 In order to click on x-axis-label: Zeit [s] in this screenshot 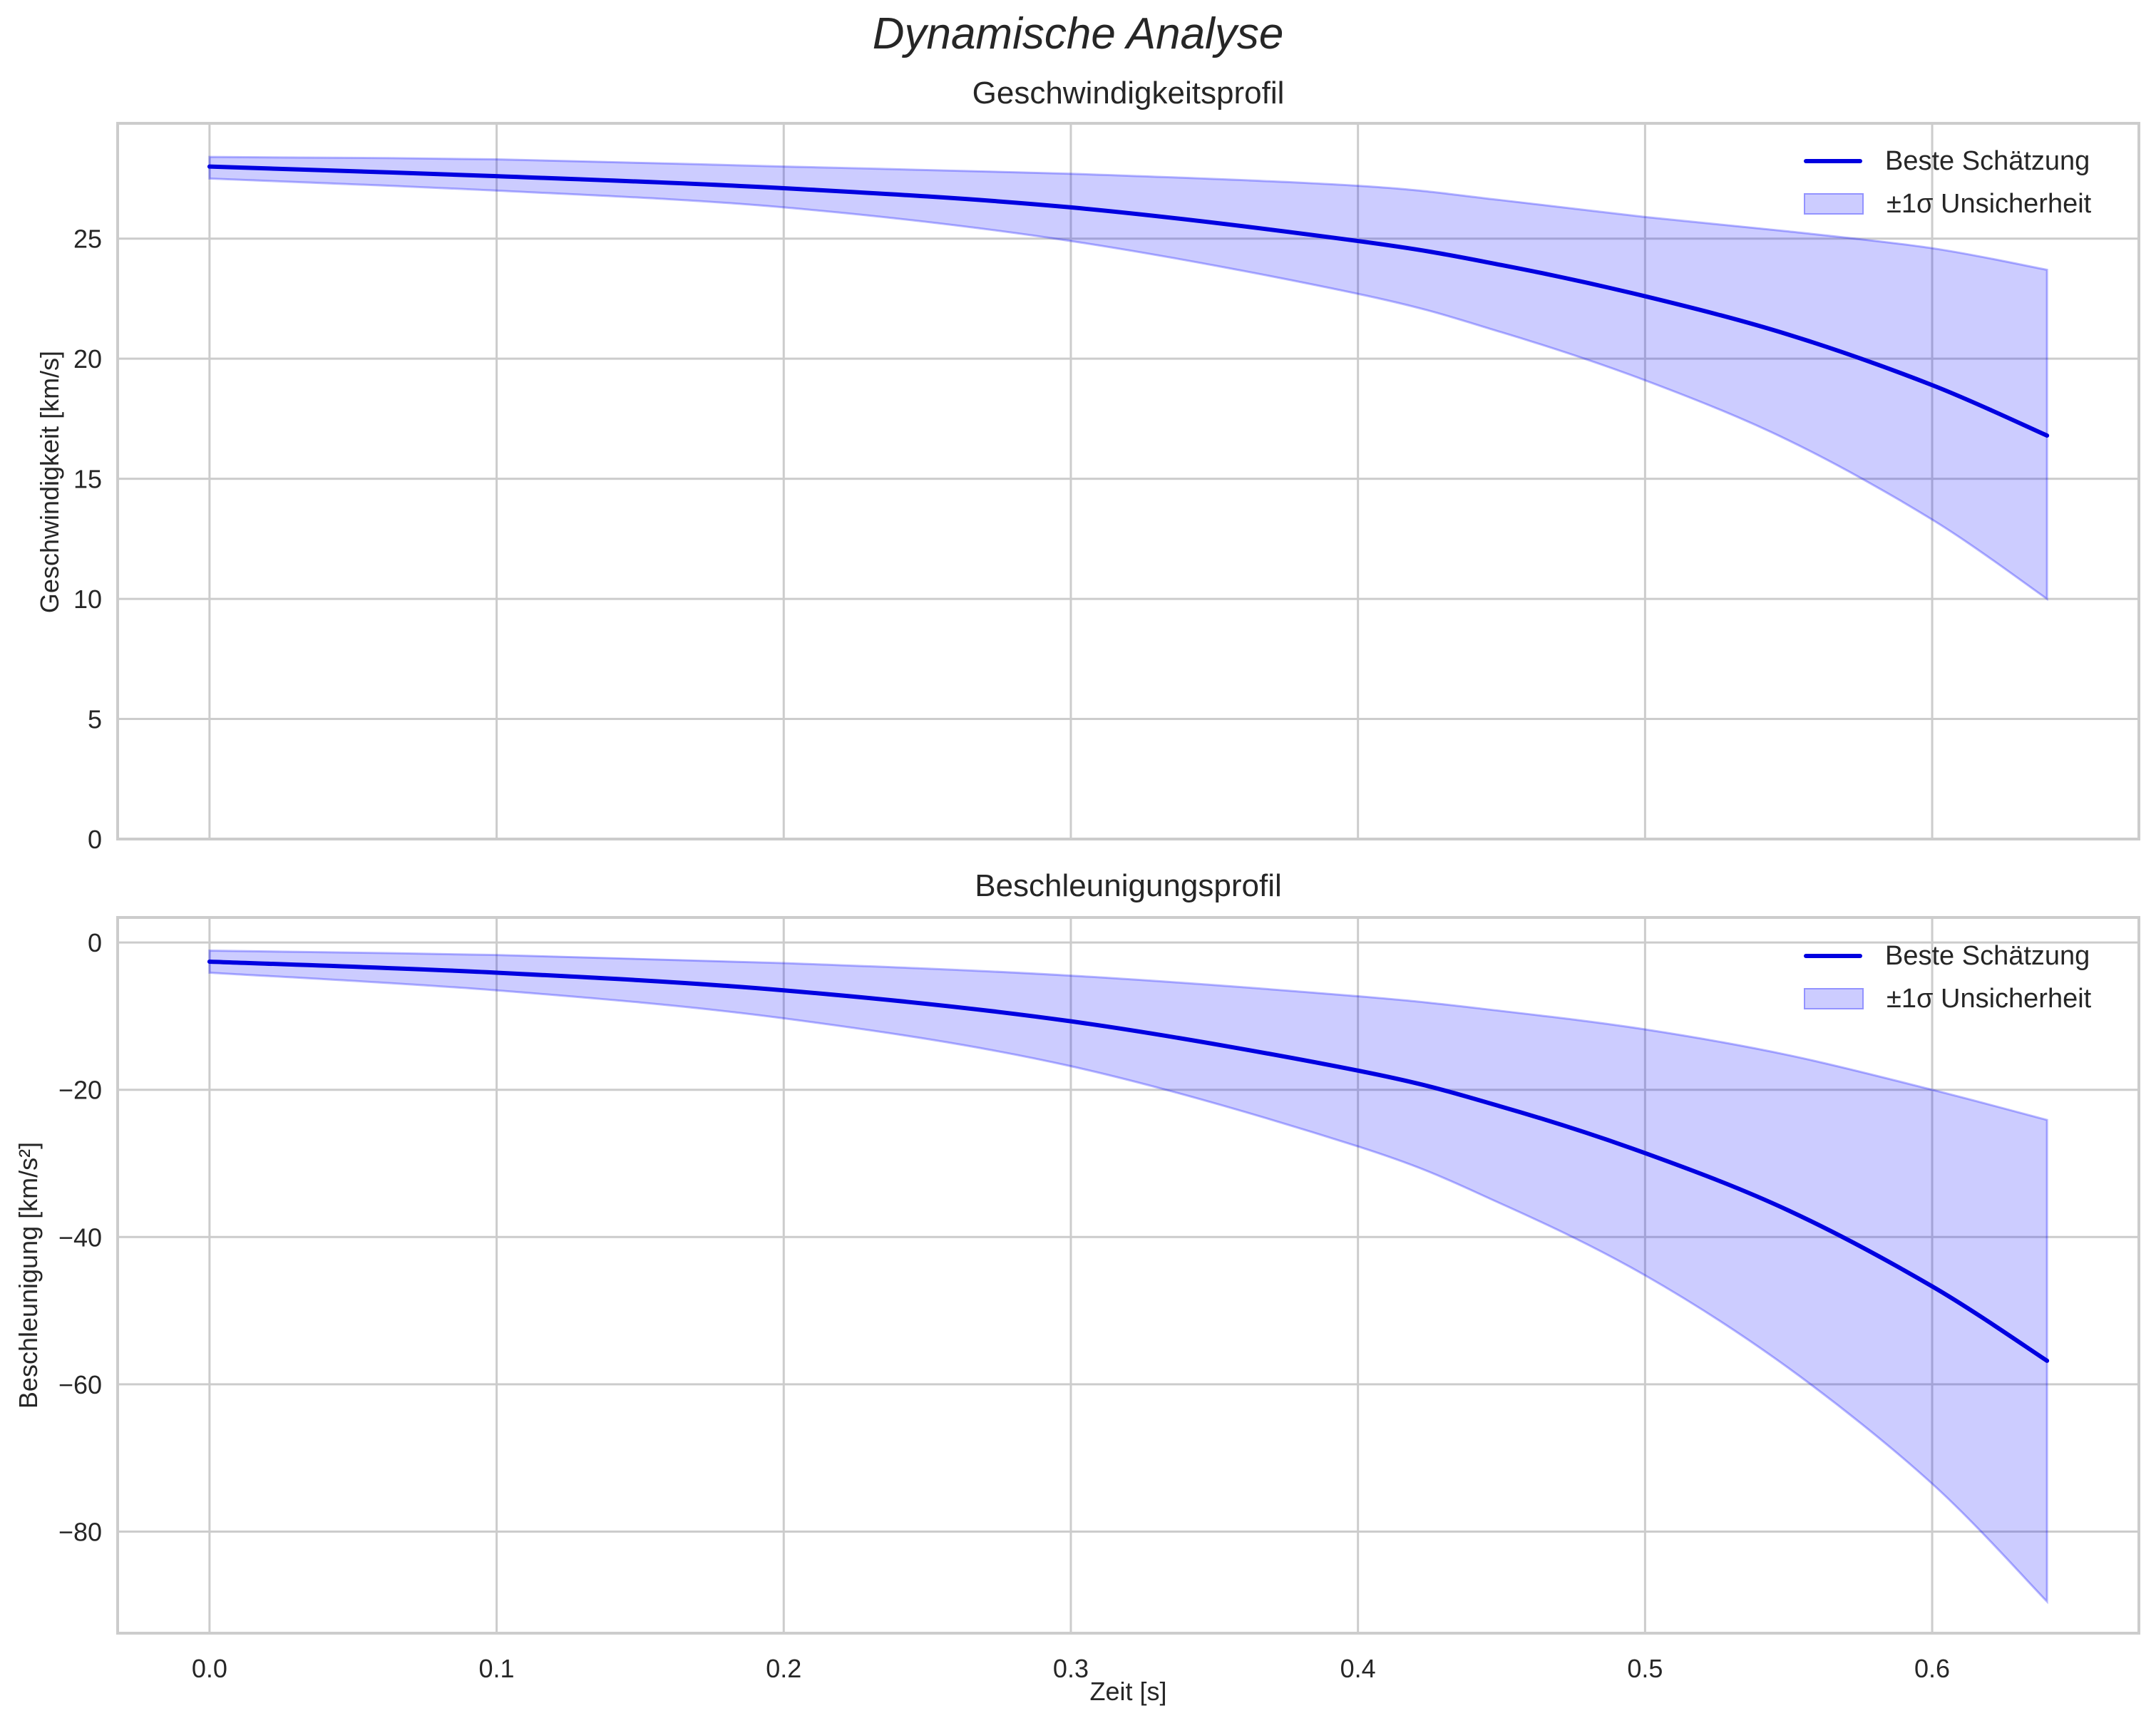, I will do `click(1128, 1691)`.